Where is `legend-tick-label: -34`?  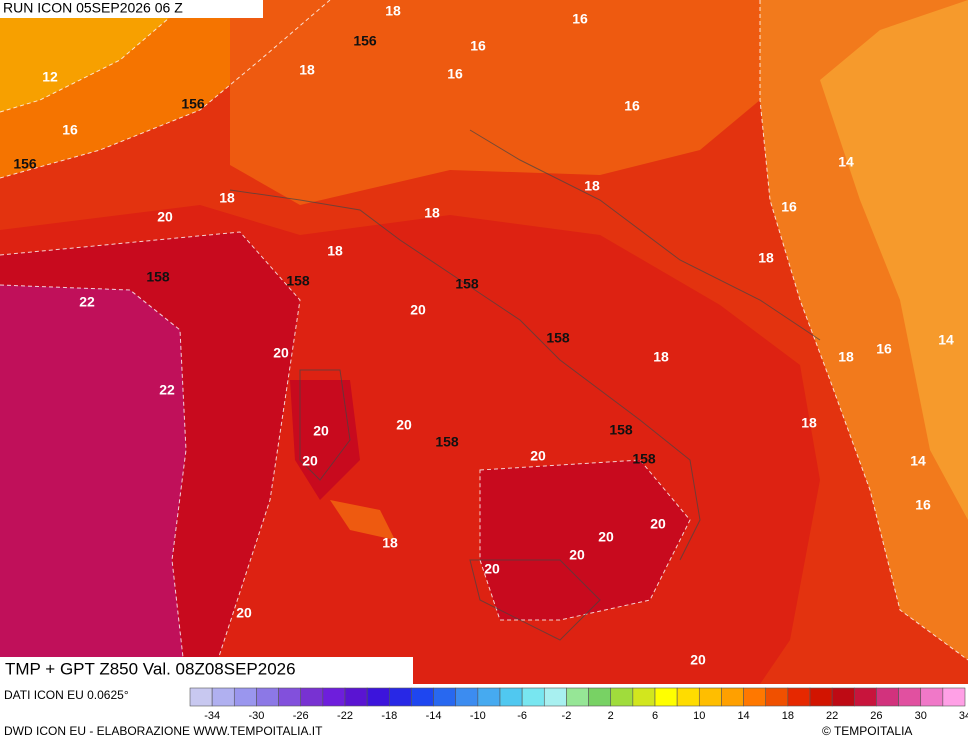
legend-tick-label: -34 is located at coordinates (212, 716).